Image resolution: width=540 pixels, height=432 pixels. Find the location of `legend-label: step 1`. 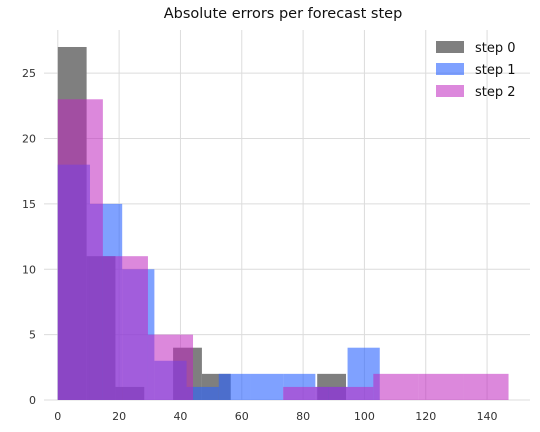

legend-label: step 1 is located at coordinates (495, 70).